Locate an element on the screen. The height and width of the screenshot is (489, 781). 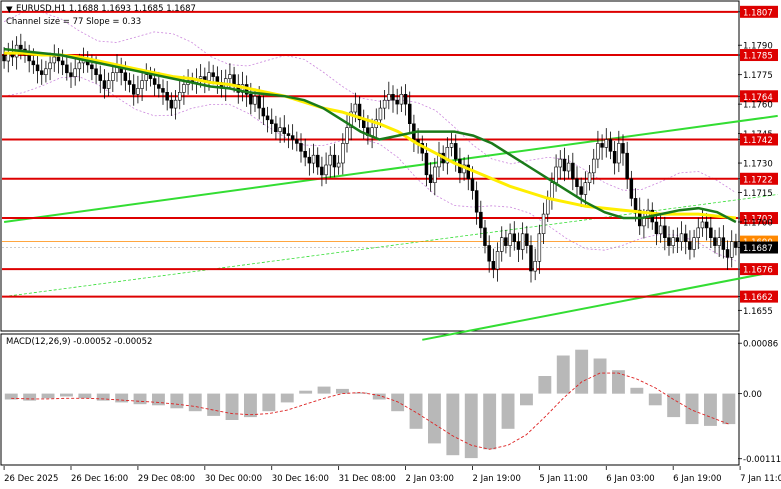
time-label: 6 Jan 19:00 is located at coordinates (697, 479).